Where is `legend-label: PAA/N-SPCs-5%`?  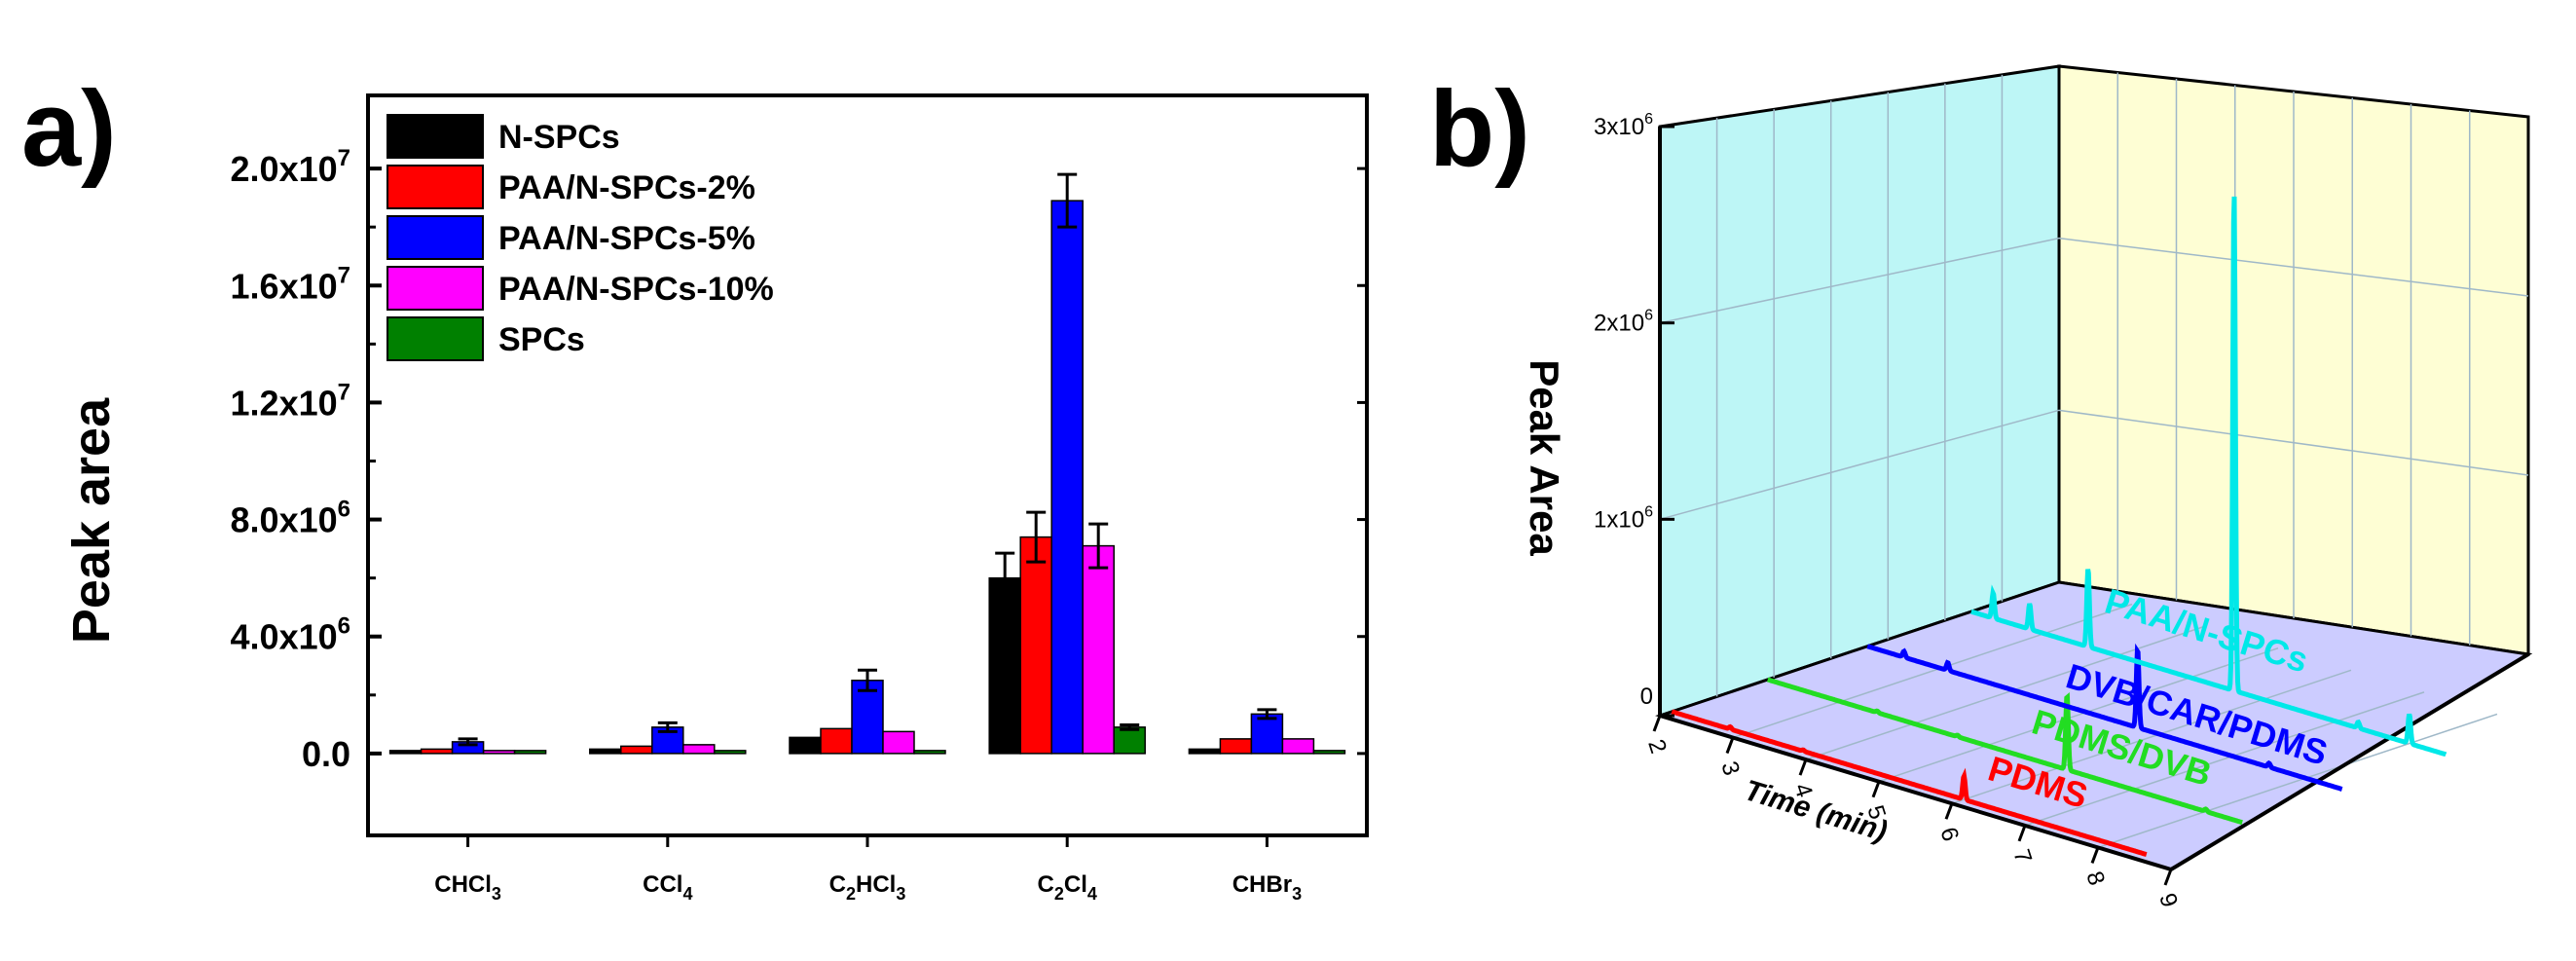
legend-label: PAA/N-SPCs-5% is located at coordinates (626, 238).